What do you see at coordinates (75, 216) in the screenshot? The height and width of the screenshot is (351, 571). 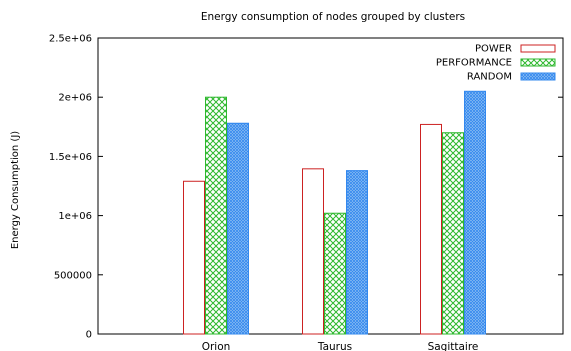 I see `y-tick-label: 1e+06` at bounding box center [75, 216].